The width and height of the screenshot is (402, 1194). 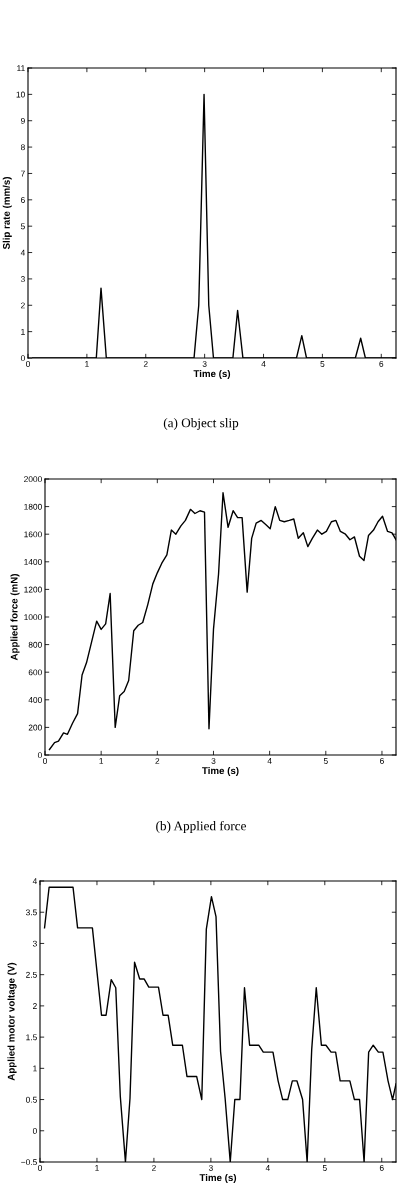 What do you see at coordinates (35, 700) in the screenshot?
I see `y-tick-label: 400` at bounding box center [35, 700].